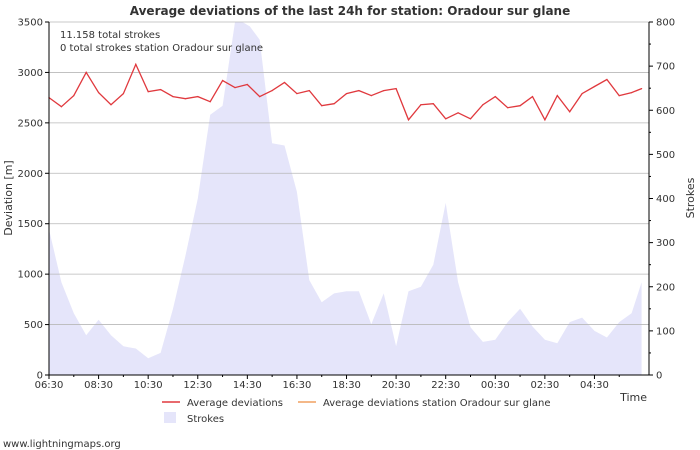 Image resolution: width=700 pixels, height=450 pixels. I want to click on y2-tick-label: 600, so click(665, 111).